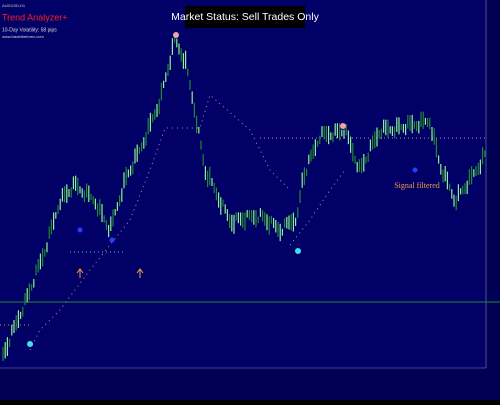 This screenshot has width=500, height=405. I want to click on symbol-header: AUDUSD,H1, so click(14, 5).